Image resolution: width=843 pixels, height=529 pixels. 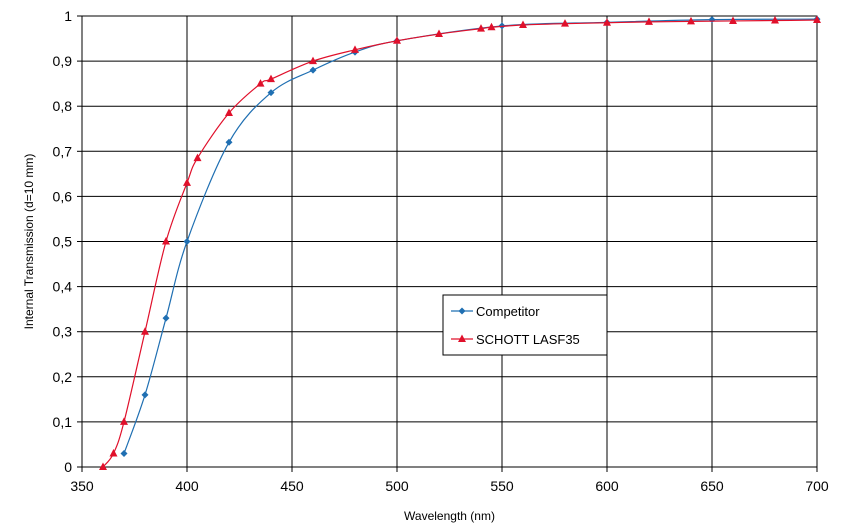 I want to click on legend-box, so click(x=525, y=325).